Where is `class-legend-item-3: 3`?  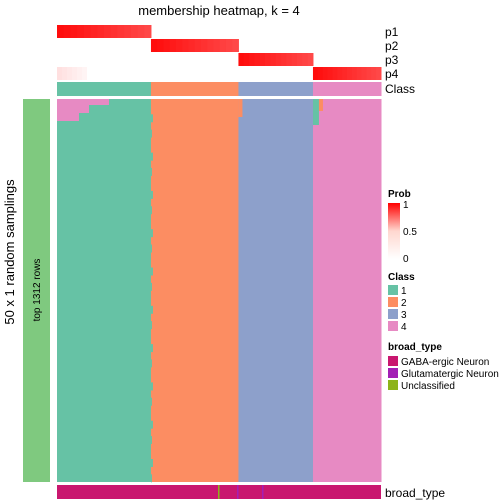 class-legend-item-3: 3 is located at coordinates (397, 315).